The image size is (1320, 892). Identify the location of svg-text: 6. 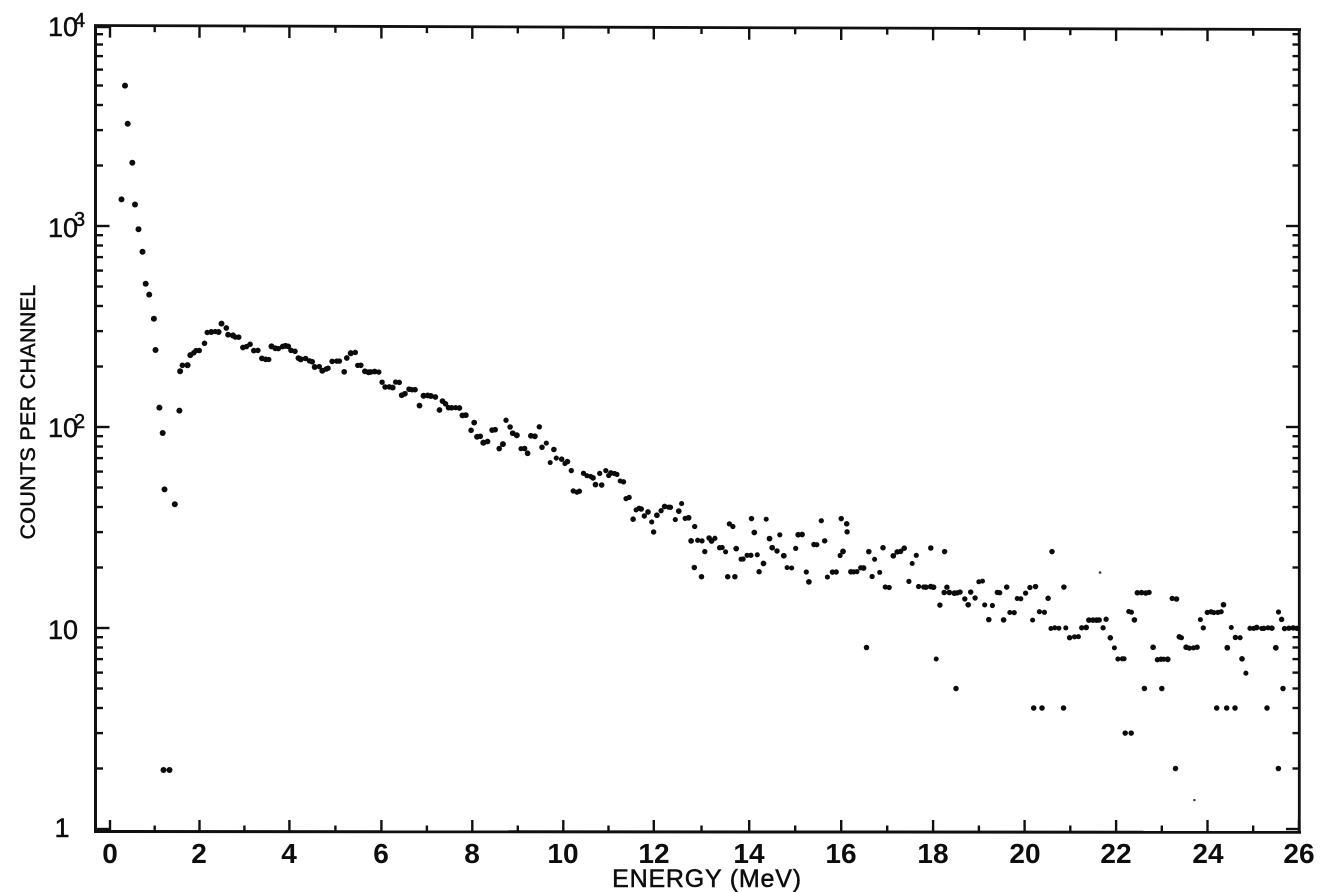
(381, 853).